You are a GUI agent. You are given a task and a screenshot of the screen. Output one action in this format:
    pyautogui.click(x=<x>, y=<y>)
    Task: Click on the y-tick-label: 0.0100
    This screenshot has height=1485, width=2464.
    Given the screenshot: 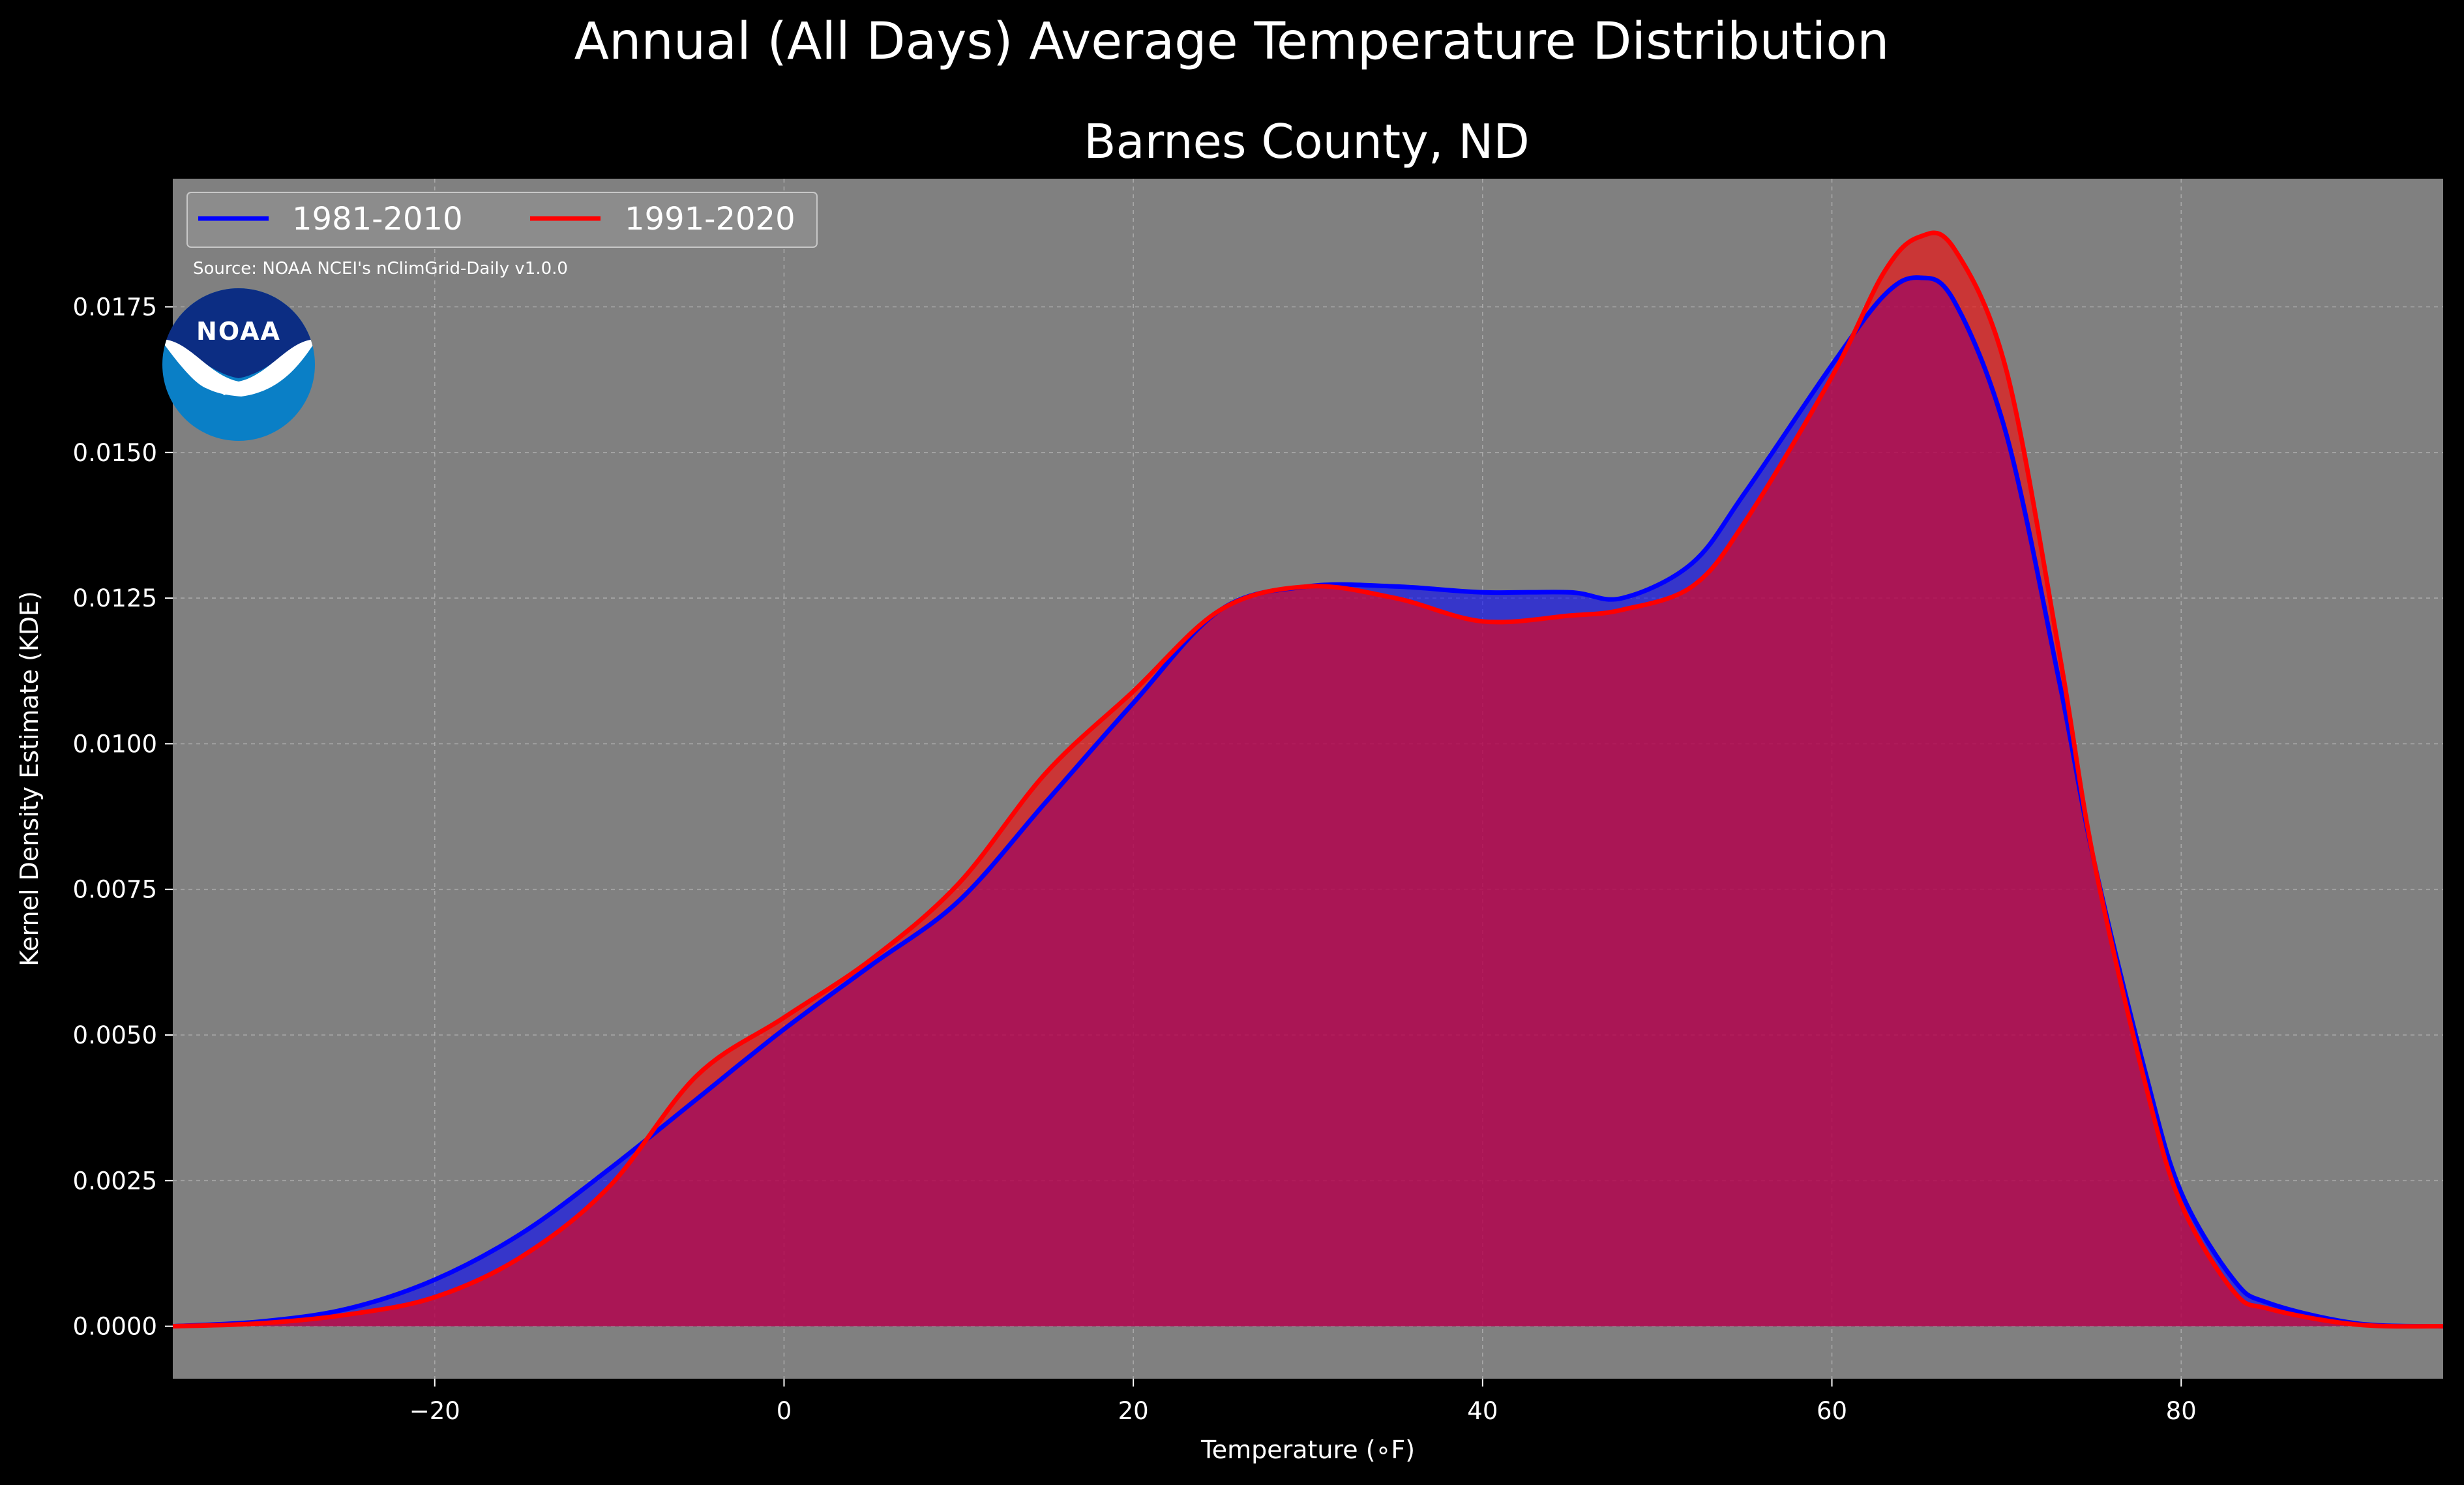 What is the action you would take?
    pyautogui.click(x=115, y=744)
    